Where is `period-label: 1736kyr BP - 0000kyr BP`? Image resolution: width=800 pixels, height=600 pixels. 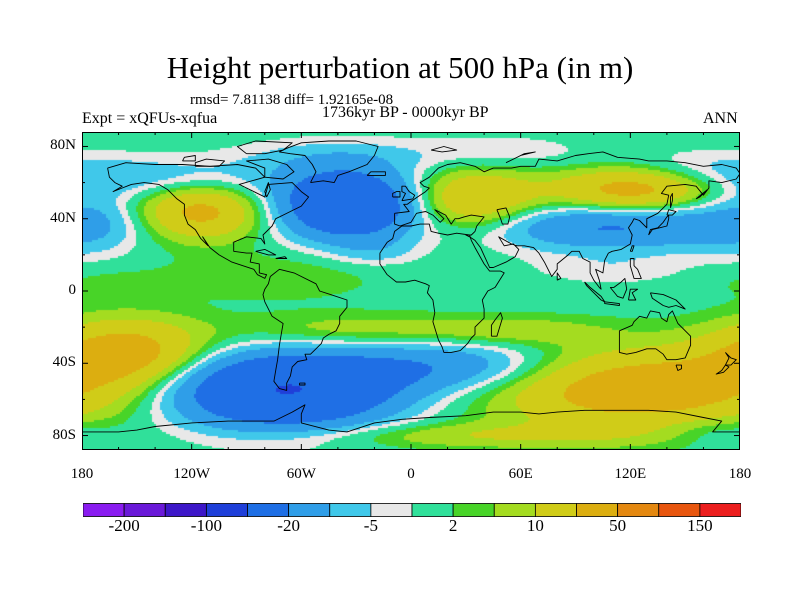
period-label: 1736kyr BP - 0000kyr BP is located at coordinates (405, 112).